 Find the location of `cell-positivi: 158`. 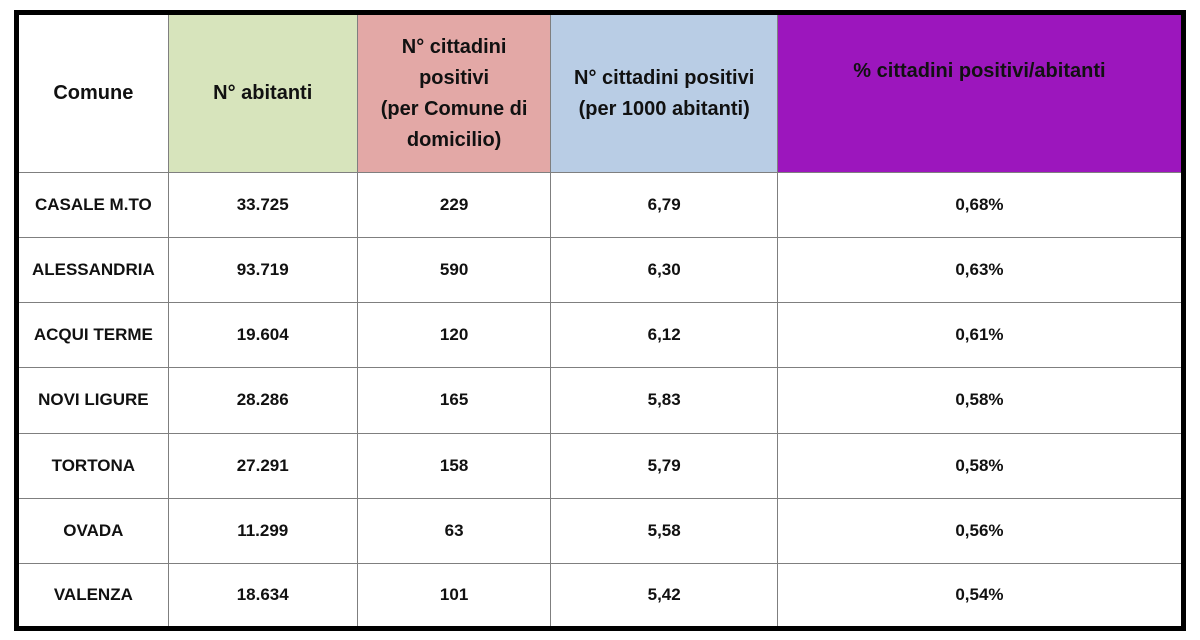

cell-positivi: 158 is located at coordinates (454, 465).